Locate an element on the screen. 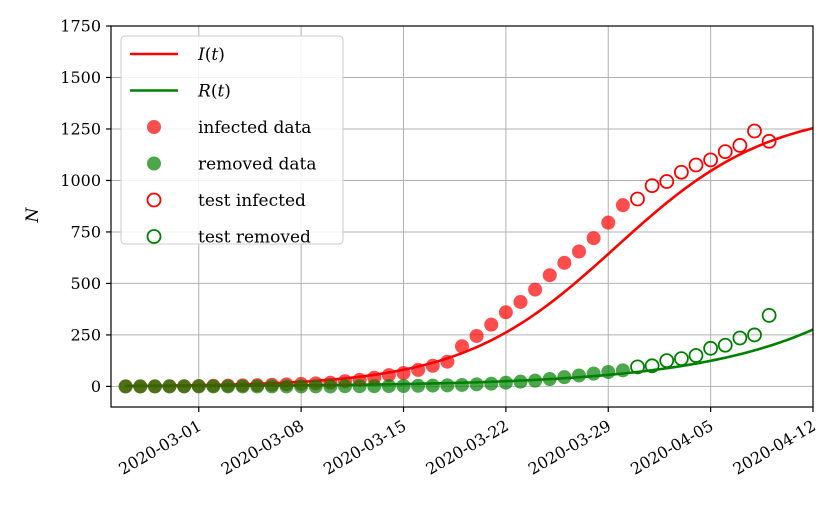 This screenshot has height=513, width=831. legend-label: I(t) is located at coordinates (211, 55).